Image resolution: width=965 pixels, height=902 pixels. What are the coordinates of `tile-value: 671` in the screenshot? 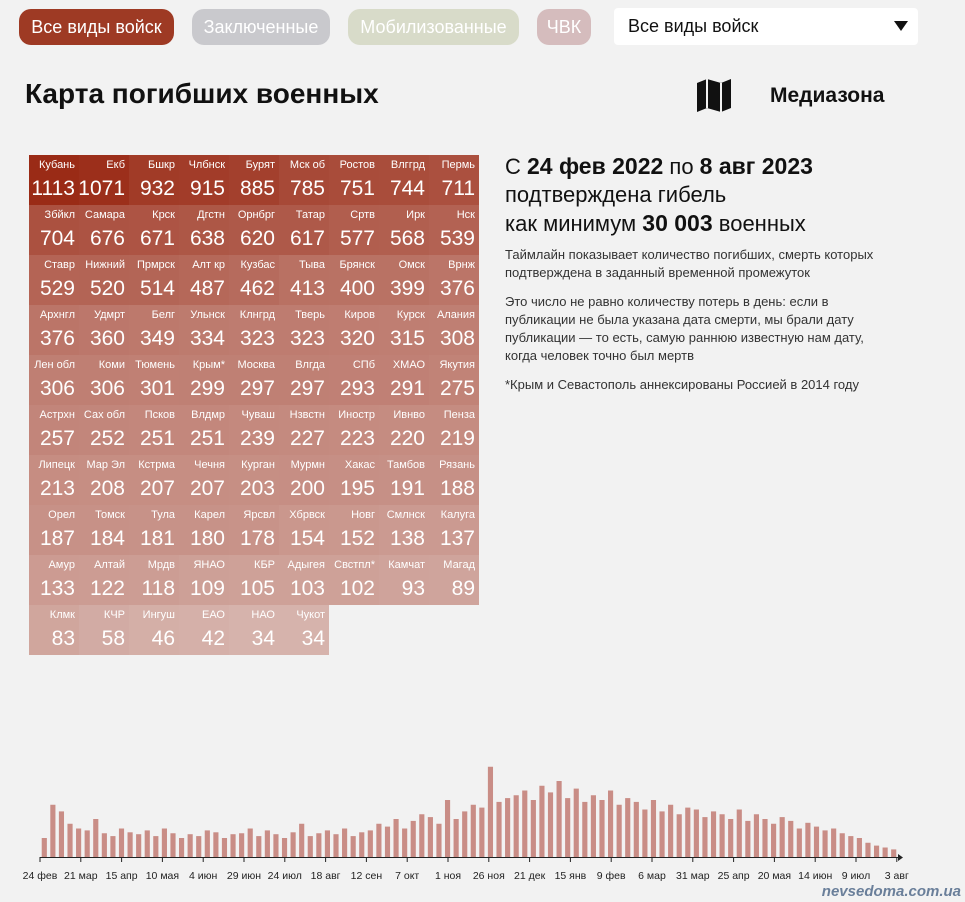 It's located at (157, 238).